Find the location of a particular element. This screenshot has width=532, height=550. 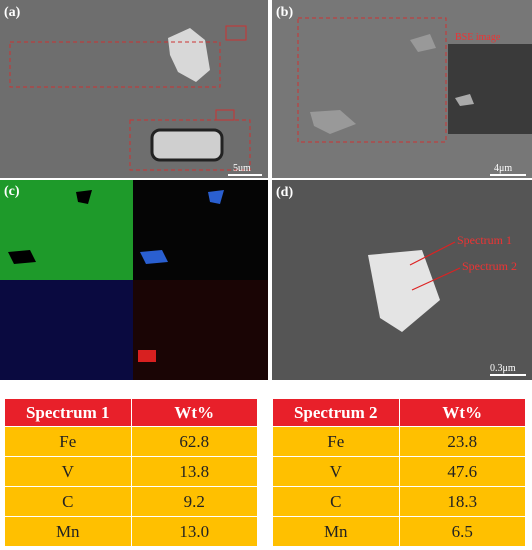

annotation: BSE image is located at coordinates (478, 37).